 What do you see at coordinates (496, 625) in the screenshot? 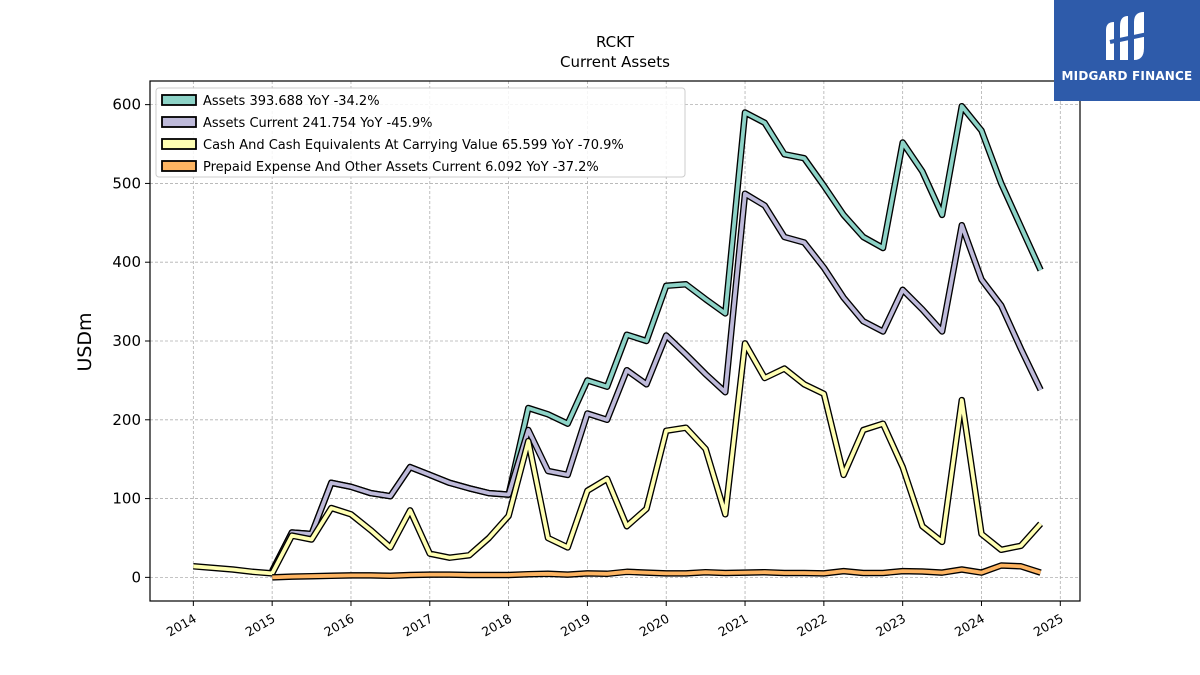
I see `x-tick-label: 2018` at bounding box center [496, 625].